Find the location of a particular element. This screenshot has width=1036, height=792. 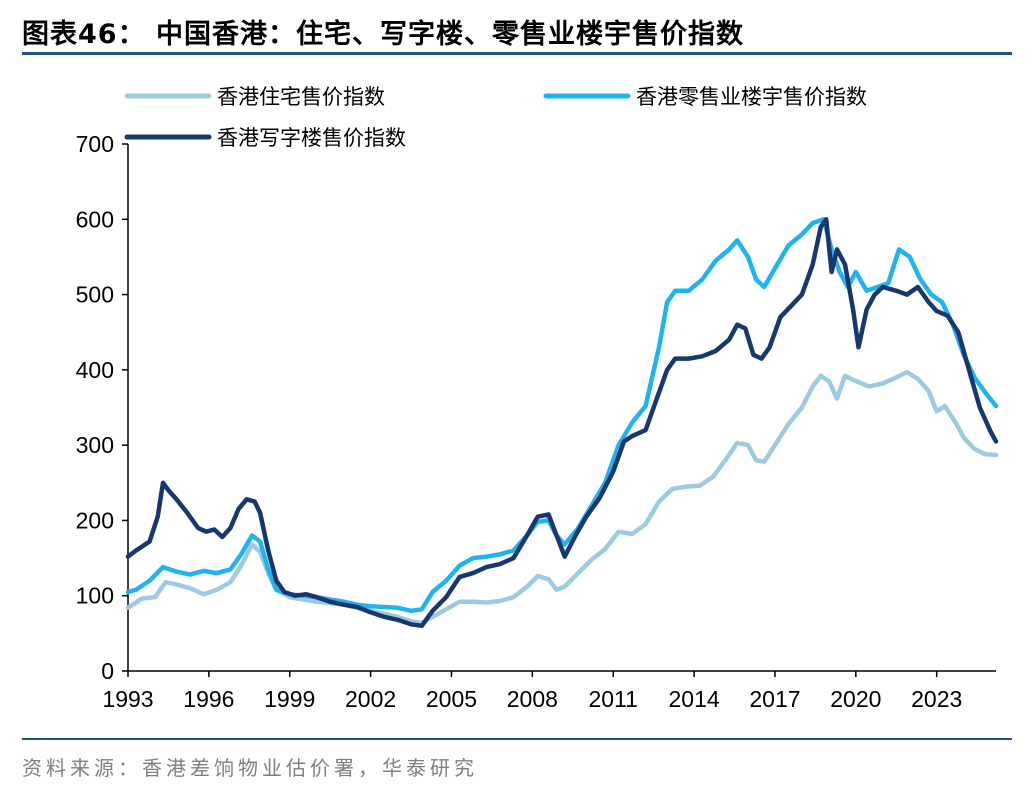

y-tick-label: 200 is located at coordinates (95, 520).